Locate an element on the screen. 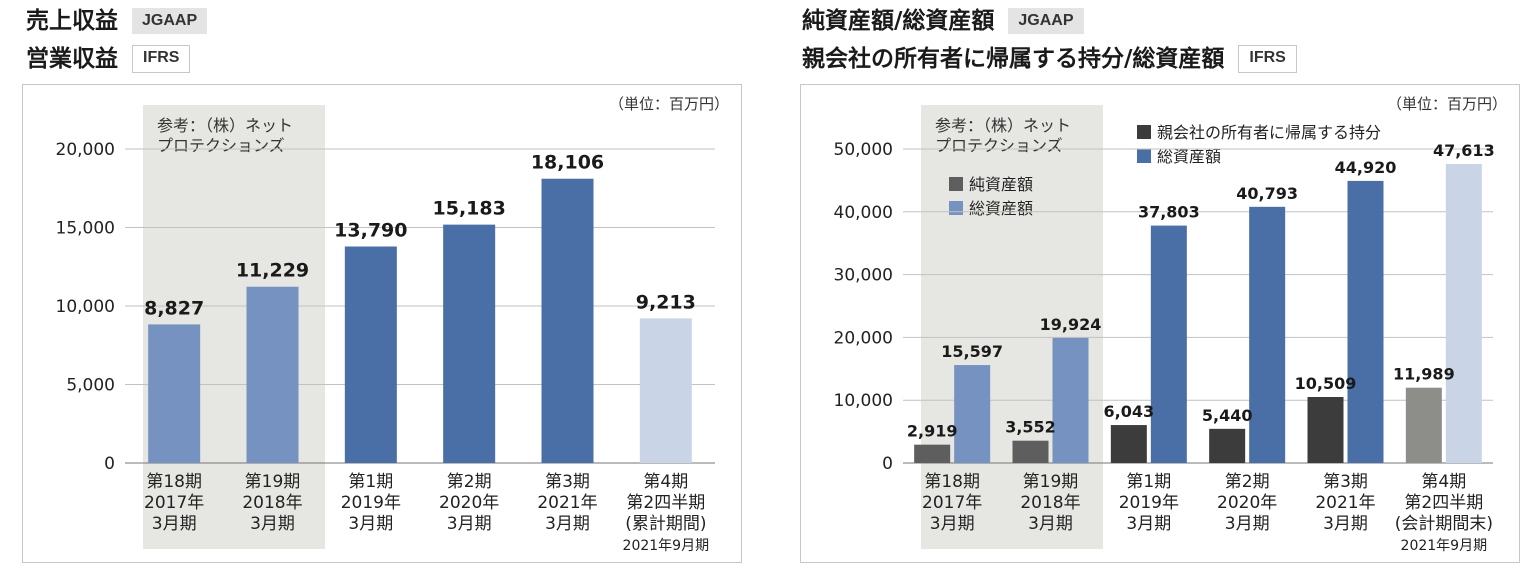 Image resolution: width=1536 pixels, height=577 pixels. y-tick-label: 30,000 is located at coordinates (863, 276).